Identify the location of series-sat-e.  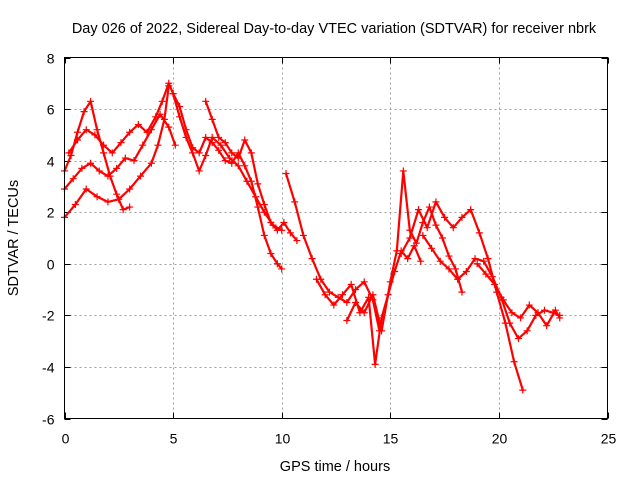
(227, 181).